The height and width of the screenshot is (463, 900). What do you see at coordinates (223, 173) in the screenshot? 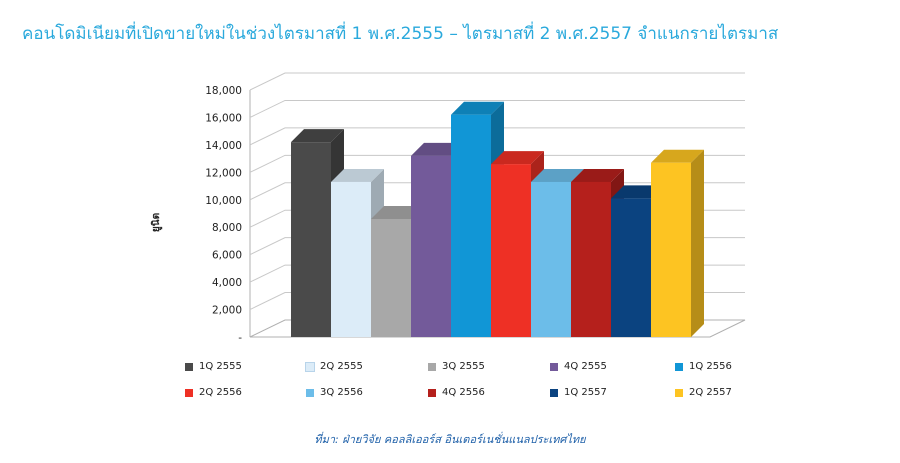
I see `y-tick-label: 12,000` at bounding box center [223, 173].